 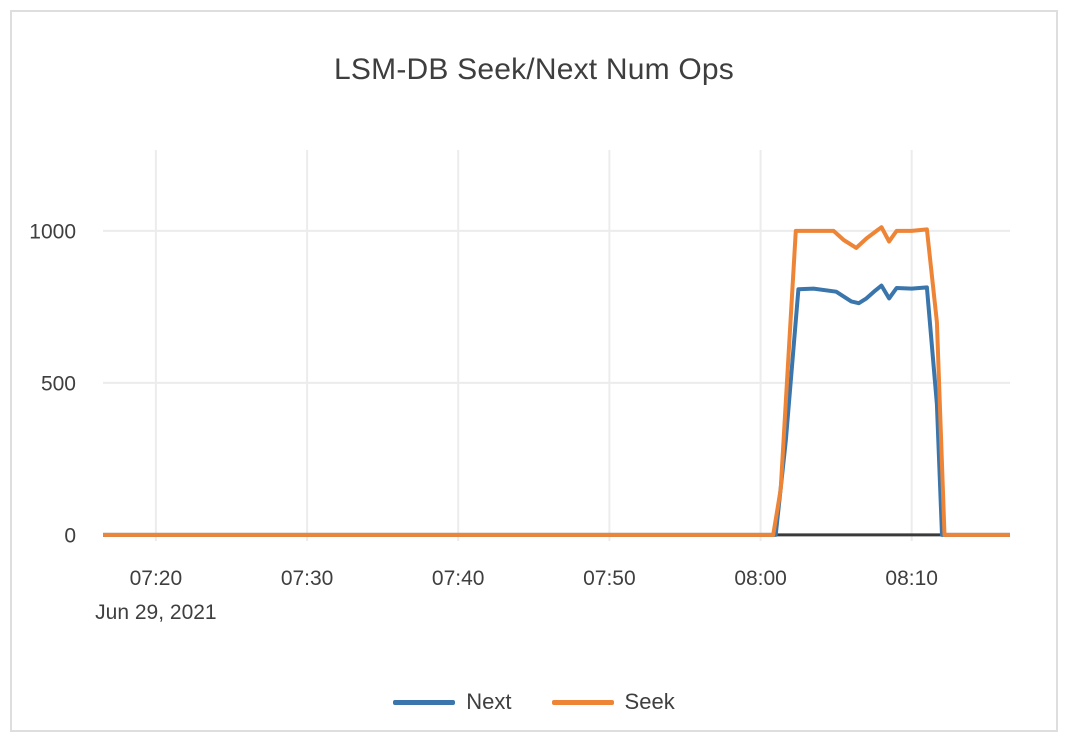 I want to click on y-tick-label: 500, so click(x=58, y=383).